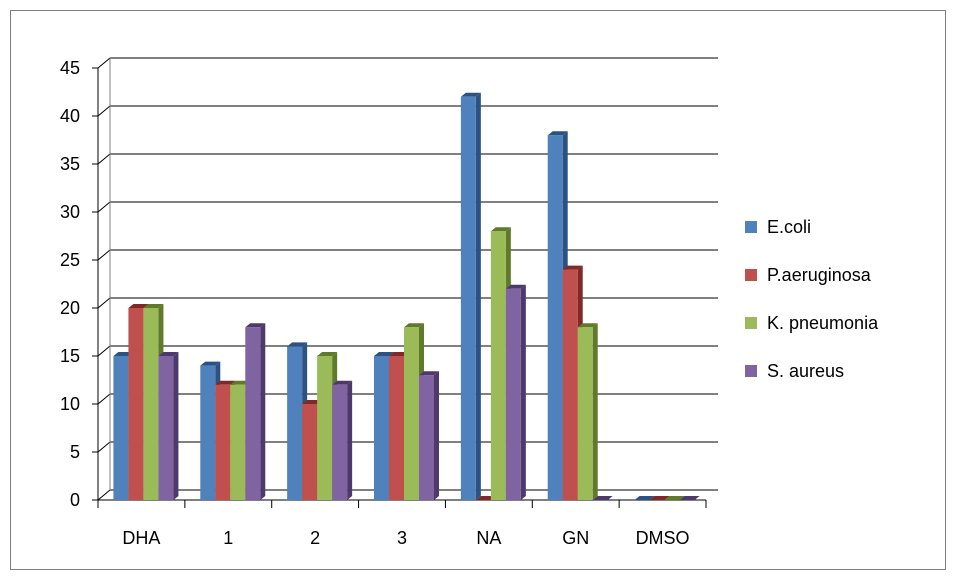  I want to click on legend-label: S. aureus, so click(805, 371).